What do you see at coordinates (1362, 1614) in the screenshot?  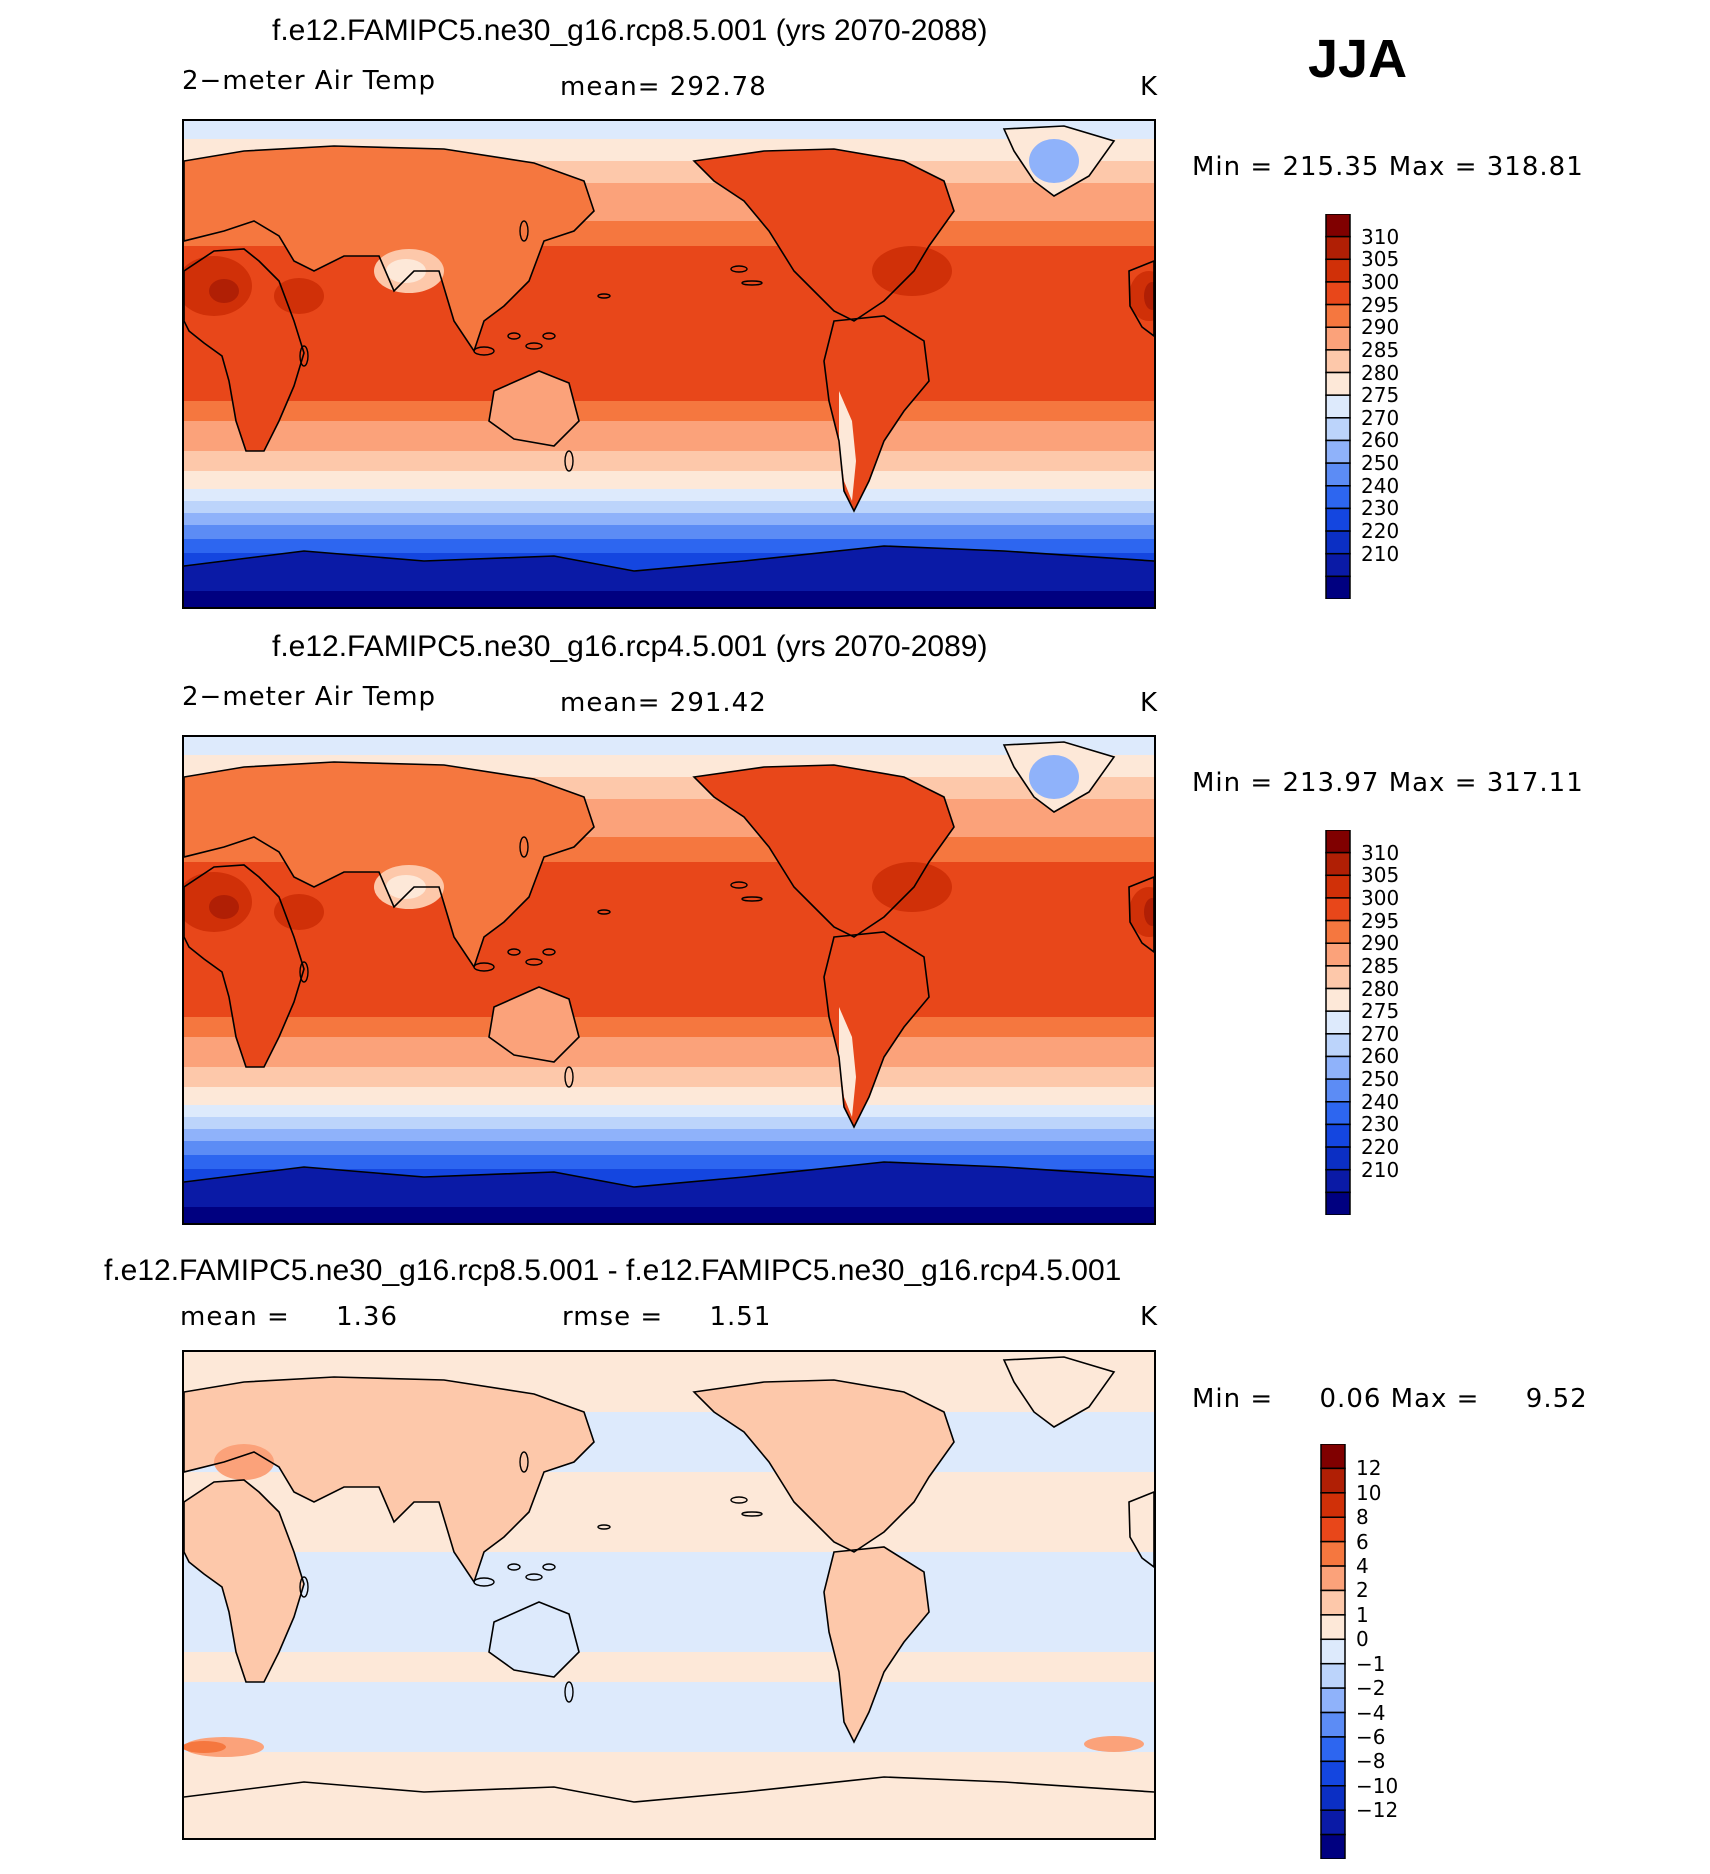 I see `colorbar-tick-label: 1` at bounding box center [1362, 1614].